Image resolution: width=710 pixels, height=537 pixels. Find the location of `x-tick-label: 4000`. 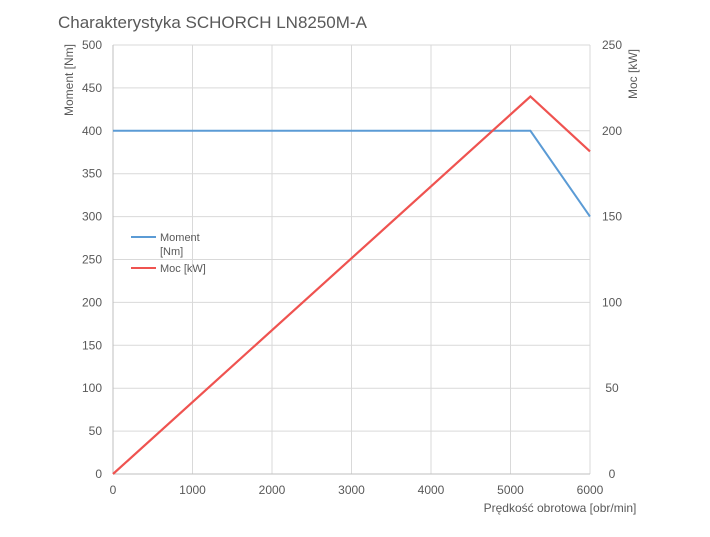

x-tick-label: 4000 is located at coordinates (431, 490).